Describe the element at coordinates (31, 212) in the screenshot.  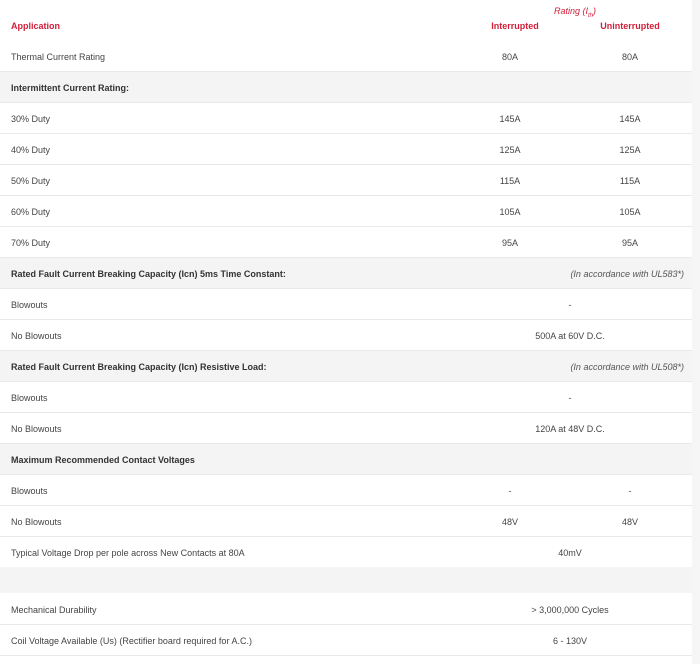
I see `row-label: 60% Duty` at that location.